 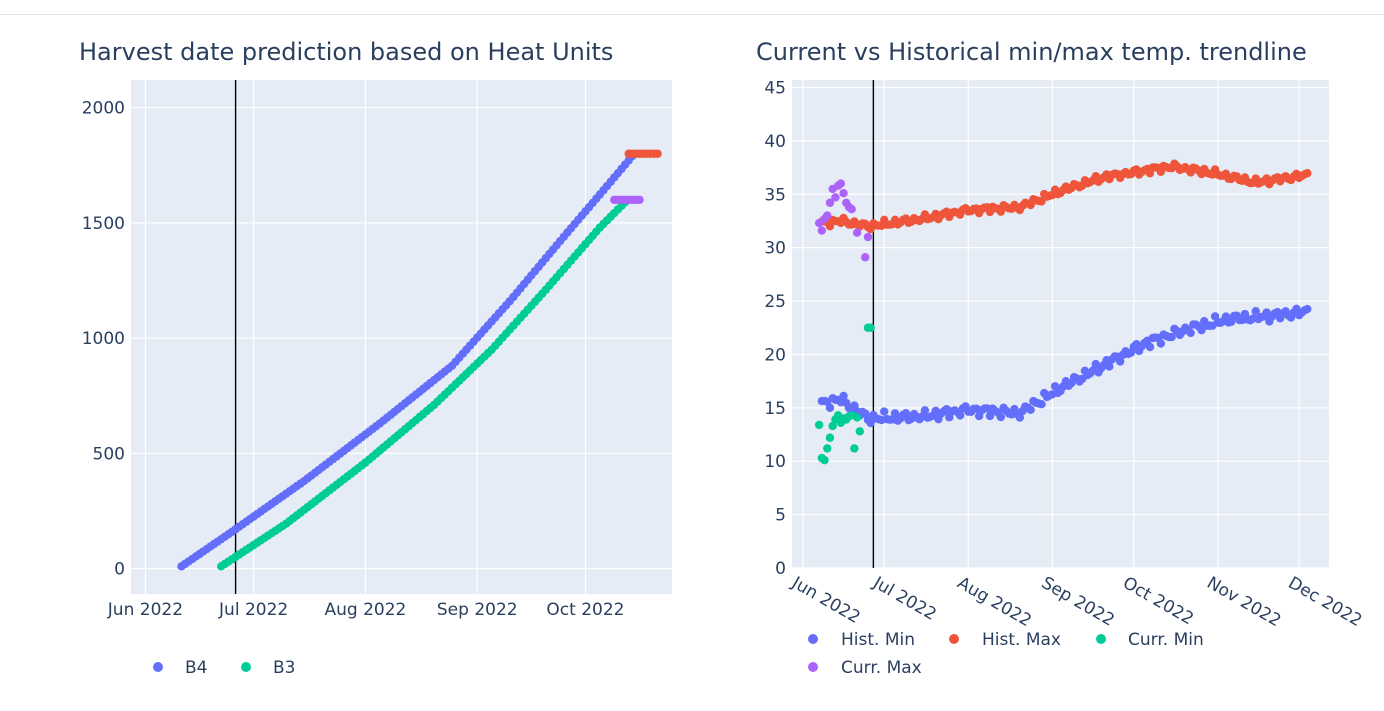 I want to click on legend-hist-max-label: Hist. Max, so click(x=1021, y=640).